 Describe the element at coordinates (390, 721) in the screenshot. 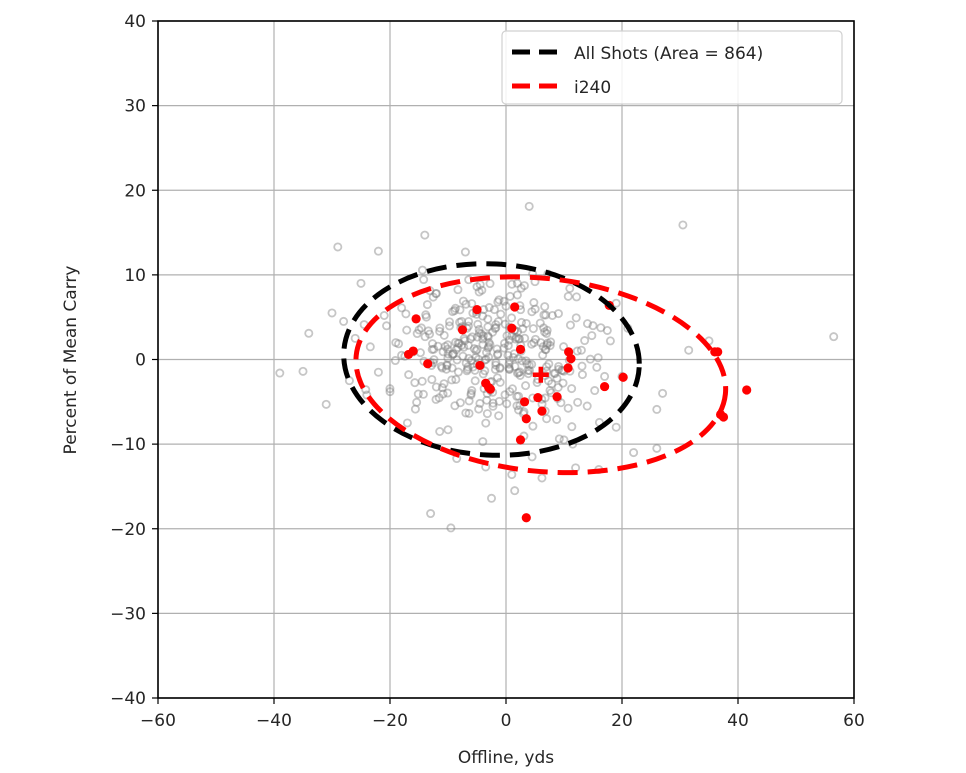

I see `x-tick-label: −20` at that location.